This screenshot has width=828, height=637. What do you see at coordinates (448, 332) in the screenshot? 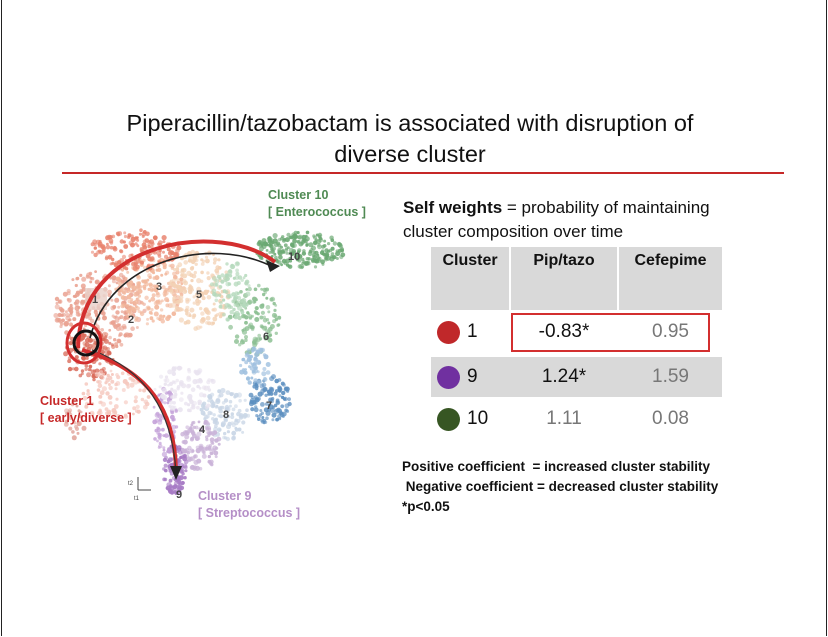
I see `cluster-1-dot` at bounding box center [448, 332].